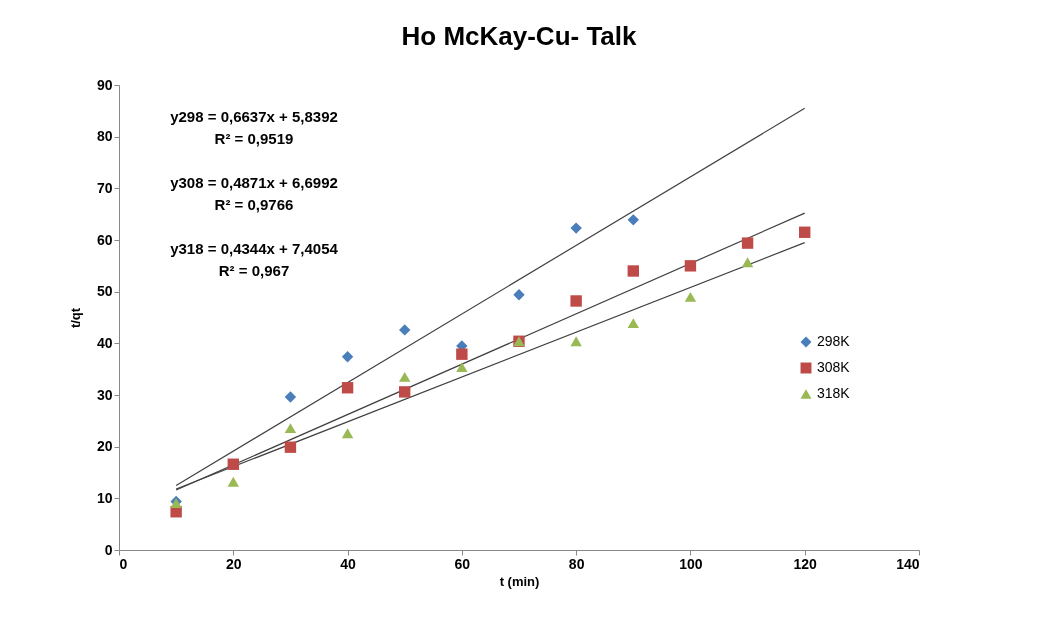  Describe the element at coordinates (519, 36) in the screenshot. I see `chart-title: Ho McKay-Cu- Talk` at that location.